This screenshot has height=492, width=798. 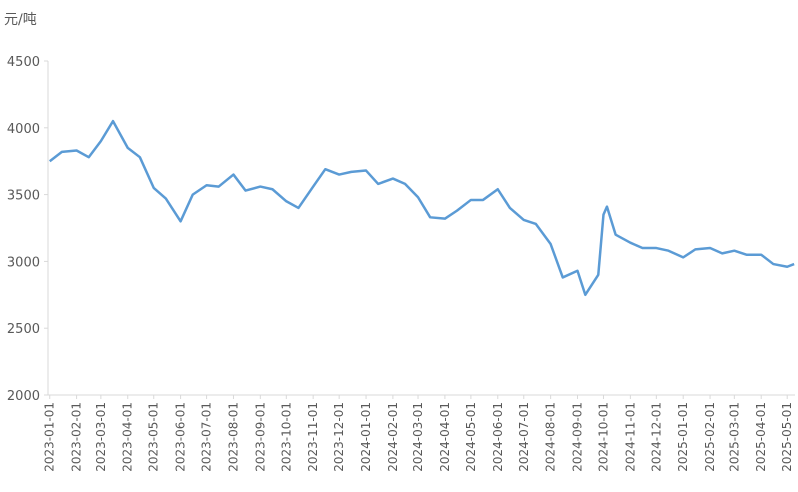 I want to click on x-tick-label: 2025-01-01, so click(x=683, y=437).